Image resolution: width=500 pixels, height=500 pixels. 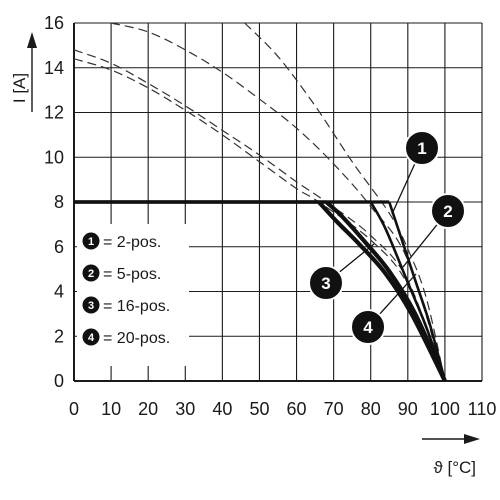 What do you see at coordinates (132, 274) in the screenshot?
I see `legend-2-label: = 5-pos.` at bounding box center [132, 274].